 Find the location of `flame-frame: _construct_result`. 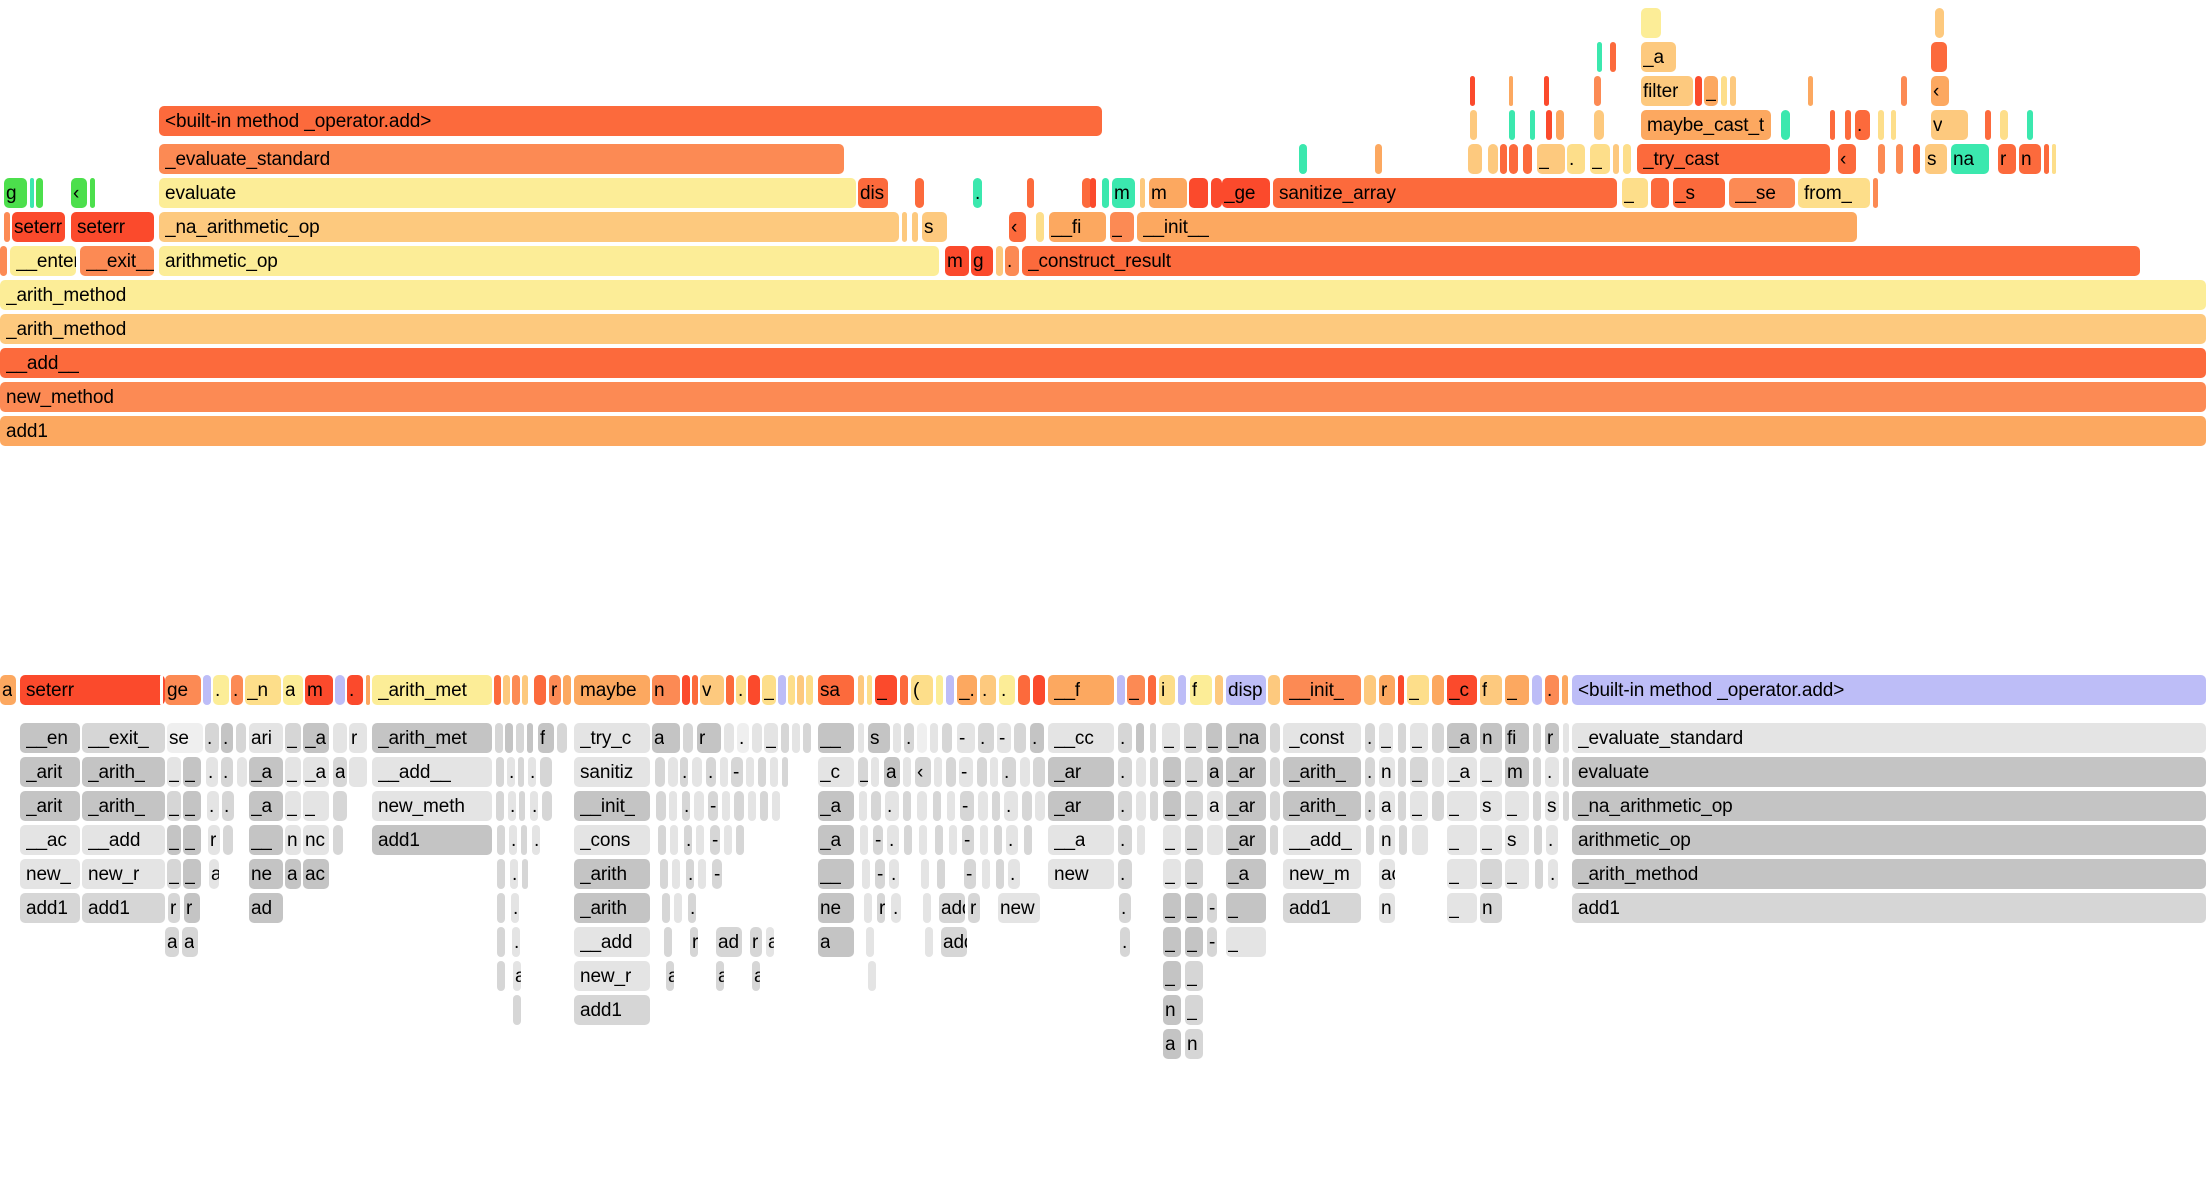

flame-frame: _construct_result is located at coordinates (1581, 261).